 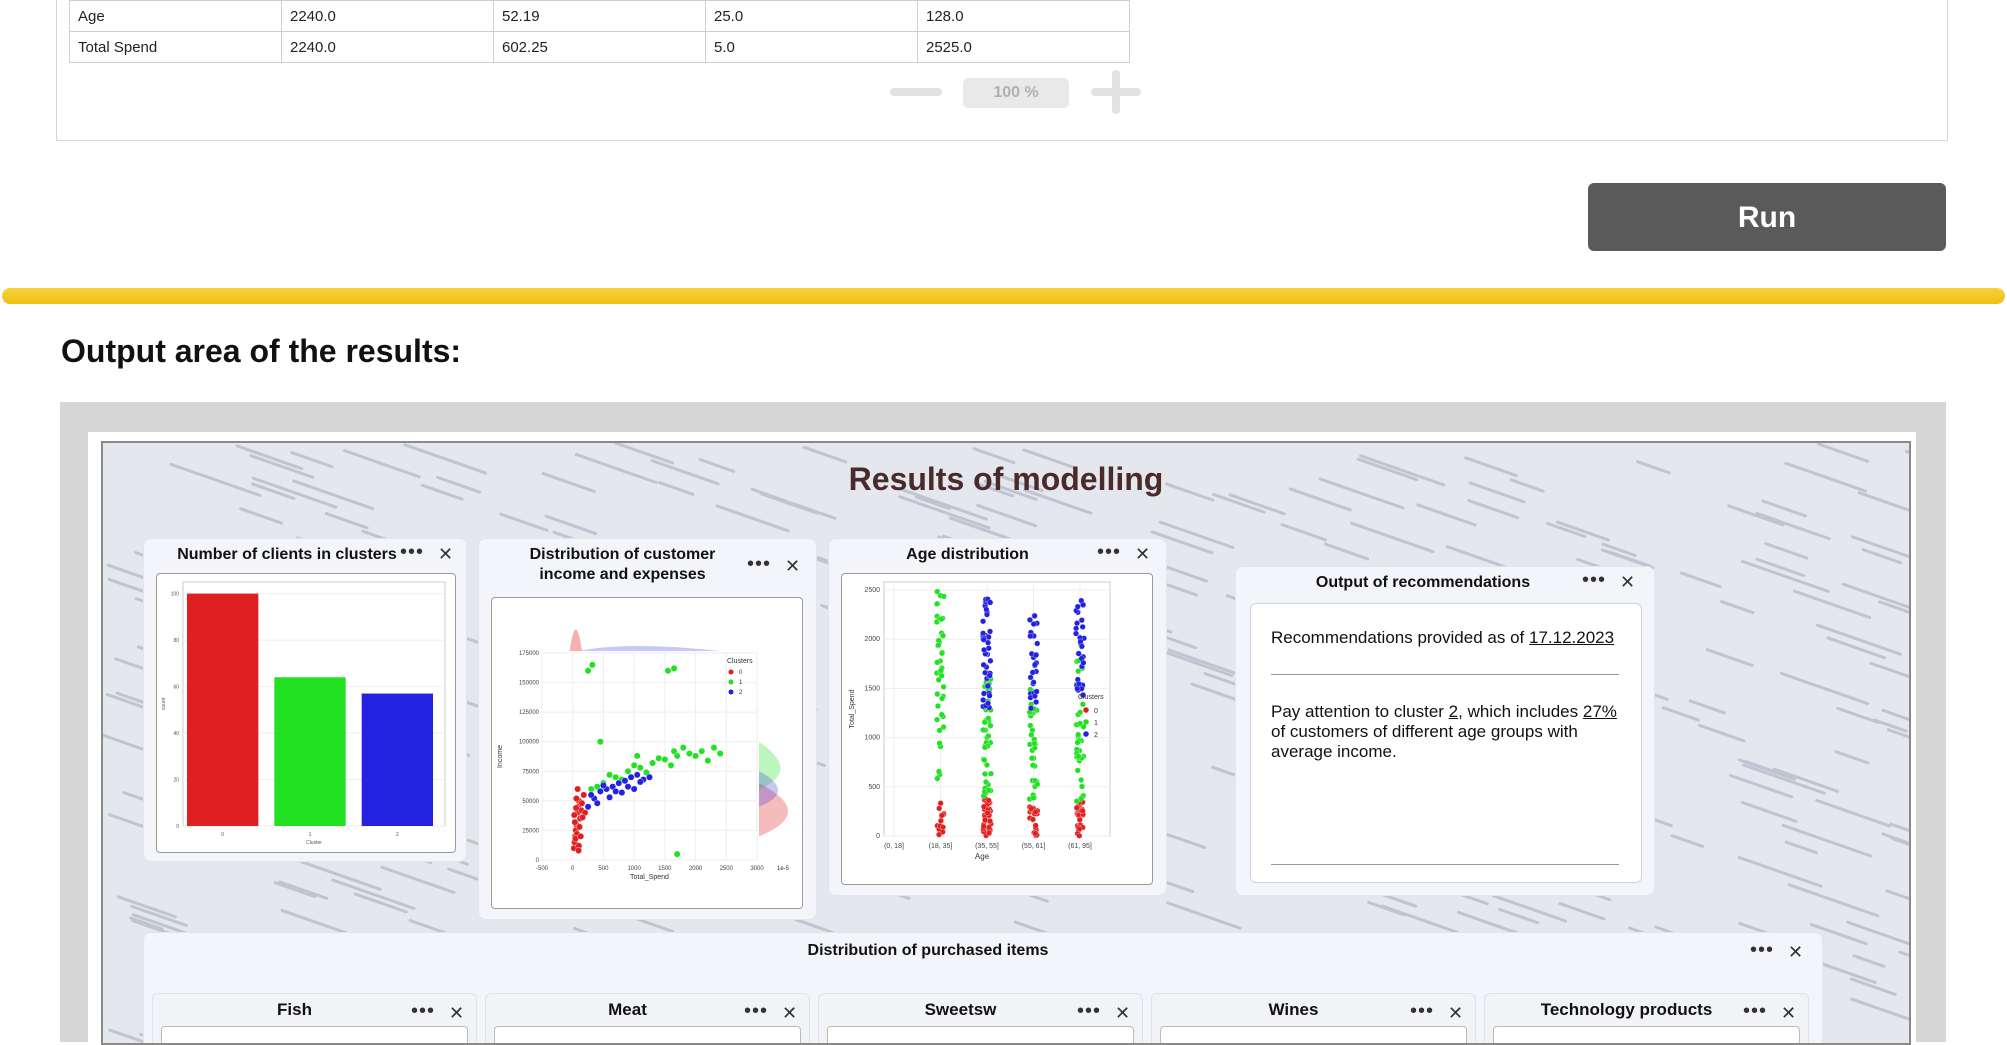 What do you see at coordinates (622, 554) in the screenshot?
I see `card-title-line1: Distribution of customer` at bounding box center [622, 554].